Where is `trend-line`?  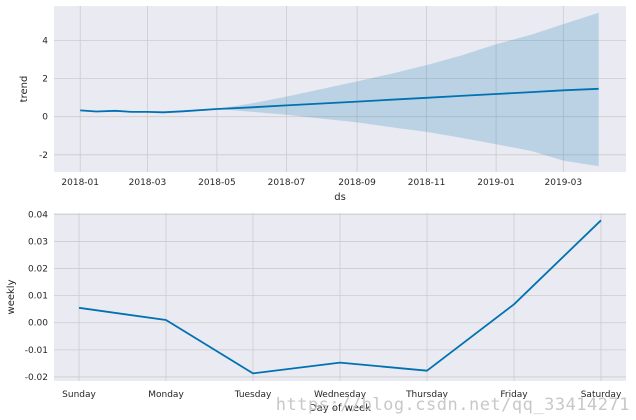
trend-line is located at coordinates (339, 100).